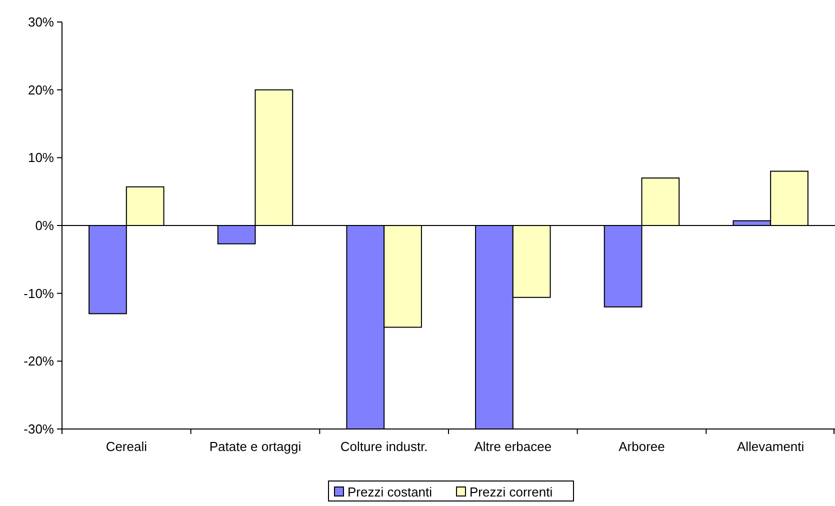  What do you see at coordinates (39, 361) in the screenshot?
I see `y-tick-label: -20%` at bounding box center [39, 361].